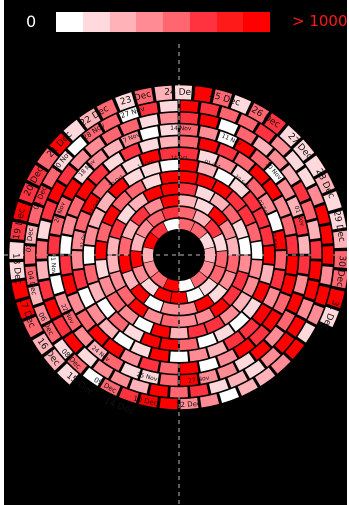  I want to click on date-label: 17 Oct, so click(146, 164).